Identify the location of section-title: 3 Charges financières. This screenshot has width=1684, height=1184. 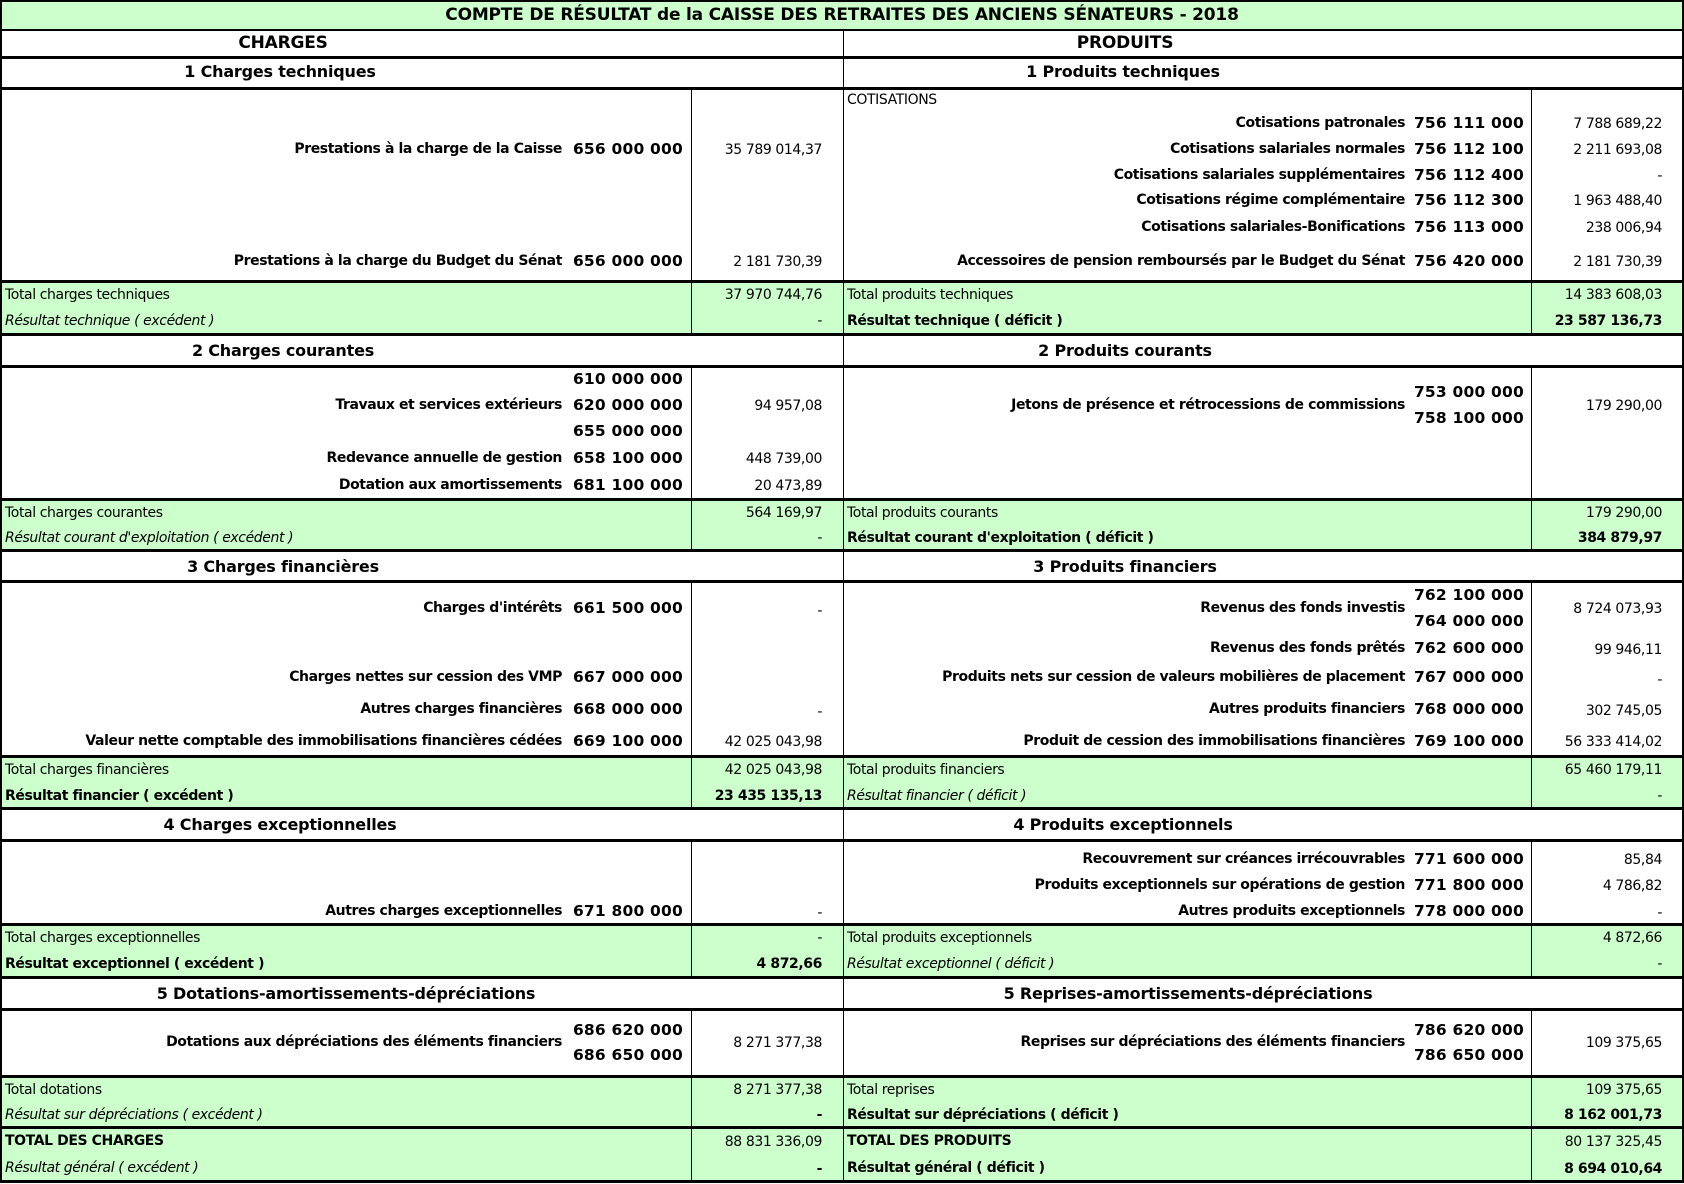
(283, 566).